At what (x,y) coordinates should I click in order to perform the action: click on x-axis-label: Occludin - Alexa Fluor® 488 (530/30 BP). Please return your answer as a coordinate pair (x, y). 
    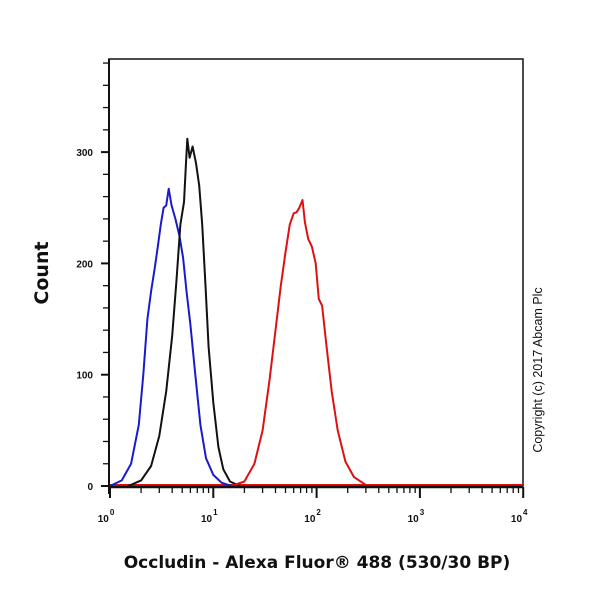
    Looking at the image, I should click on (317, 563).